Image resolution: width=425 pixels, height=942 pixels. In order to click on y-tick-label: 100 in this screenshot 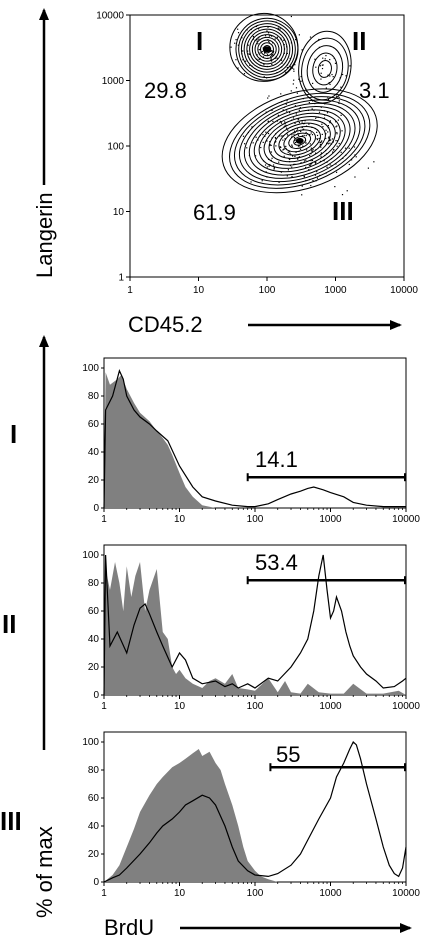, I will do `click(90, 368)`.